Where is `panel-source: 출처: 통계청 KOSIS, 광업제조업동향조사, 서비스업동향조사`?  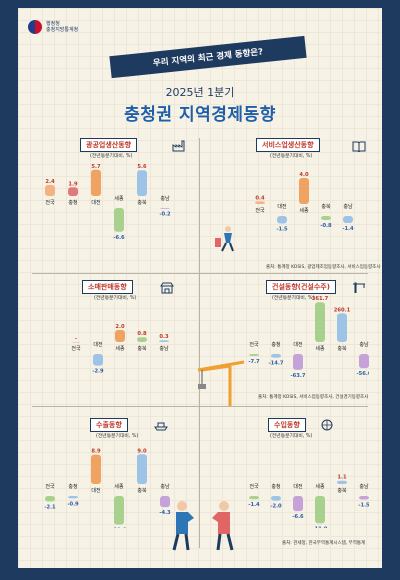
panel-source: 출처: 통계청 KOSIS, 광업제조업동향조사, 서비스업동향조사 is located at coordinates (323, 267).